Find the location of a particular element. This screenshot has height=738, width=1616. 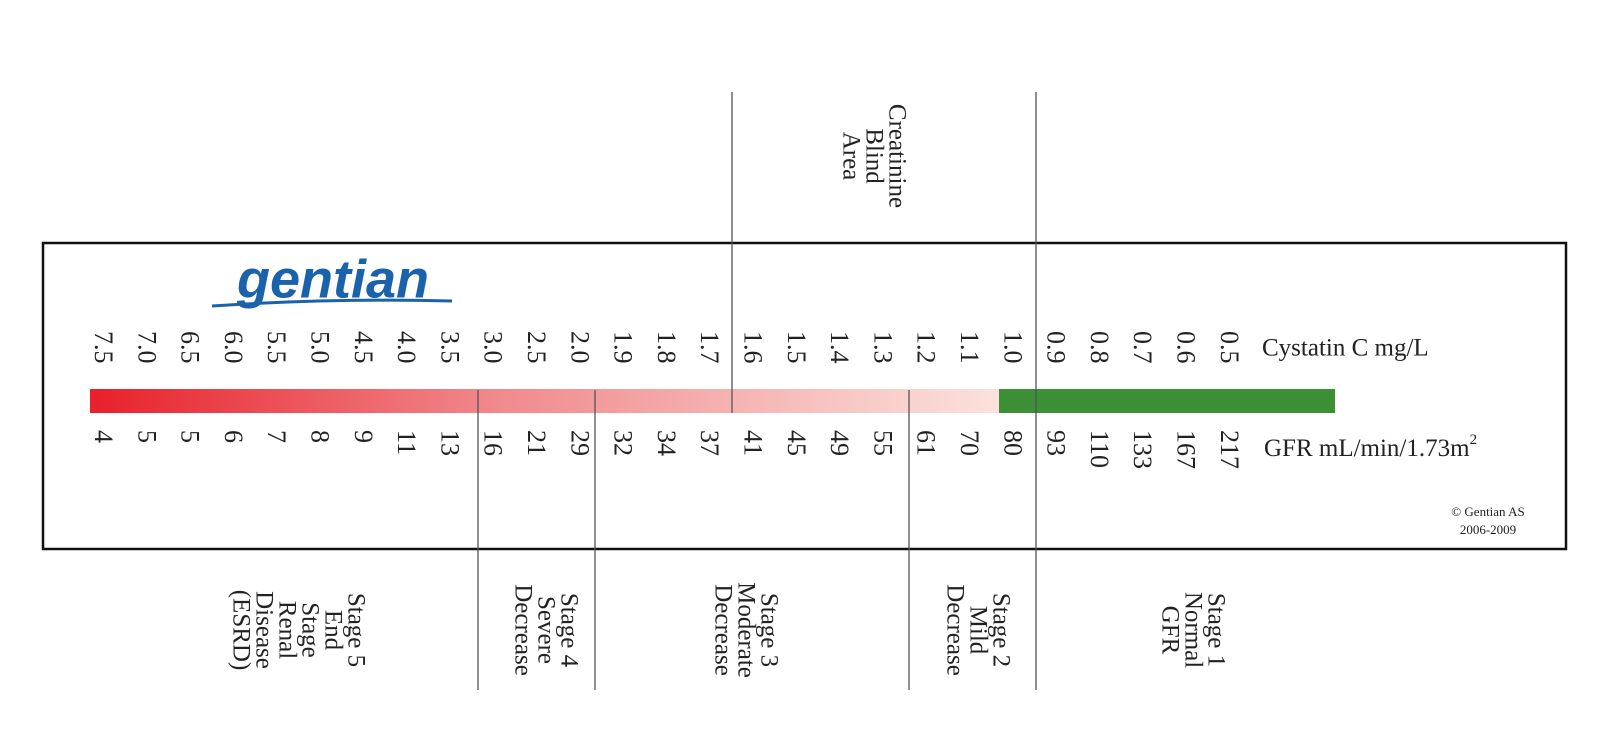

cystatin-value: 2.0 is located at coordinates (579, 347).